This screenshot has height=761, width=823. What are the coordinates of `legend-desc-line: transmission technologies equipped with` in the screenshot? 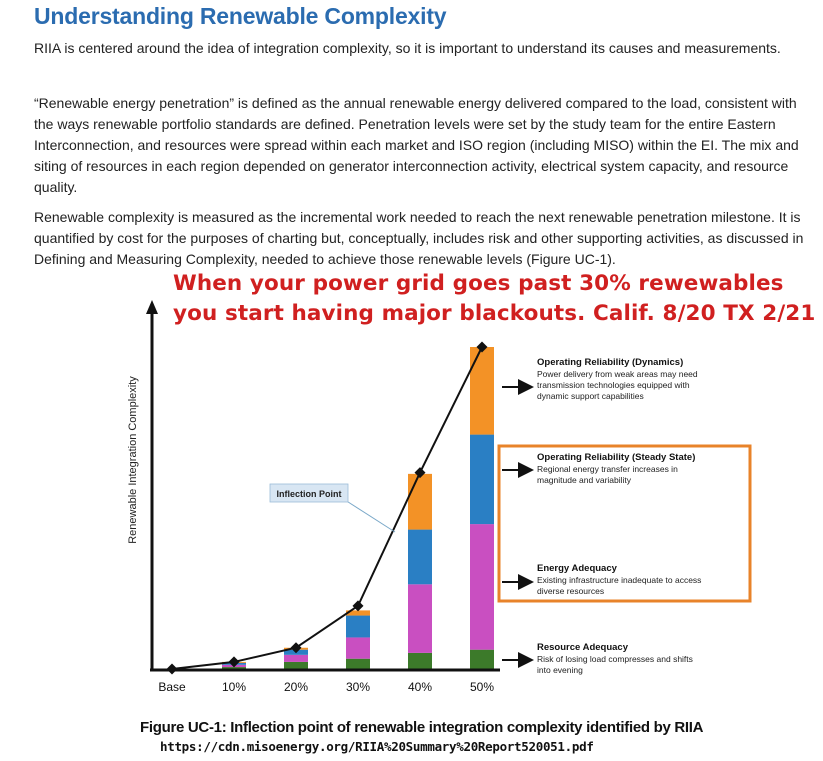 It's located at (613, 385).